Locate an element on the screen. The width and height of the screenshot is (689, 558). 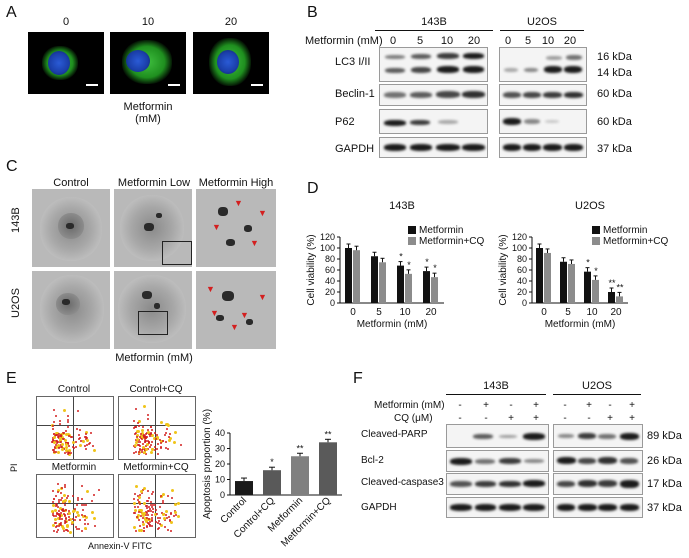
x-tick-label: Metformin+CQ is located at coordinates (306, 522).